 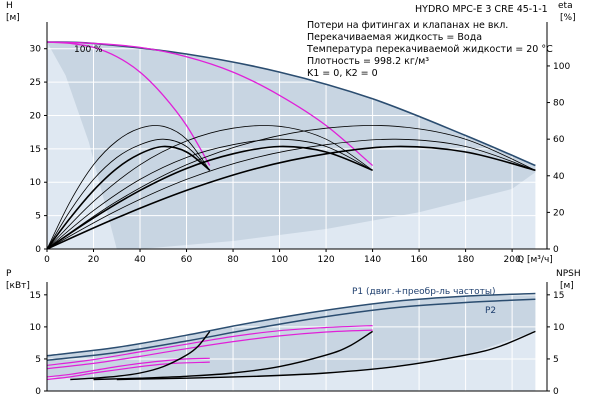 I want to click on upper-y-left-label: H, so click(x=9, y=6).